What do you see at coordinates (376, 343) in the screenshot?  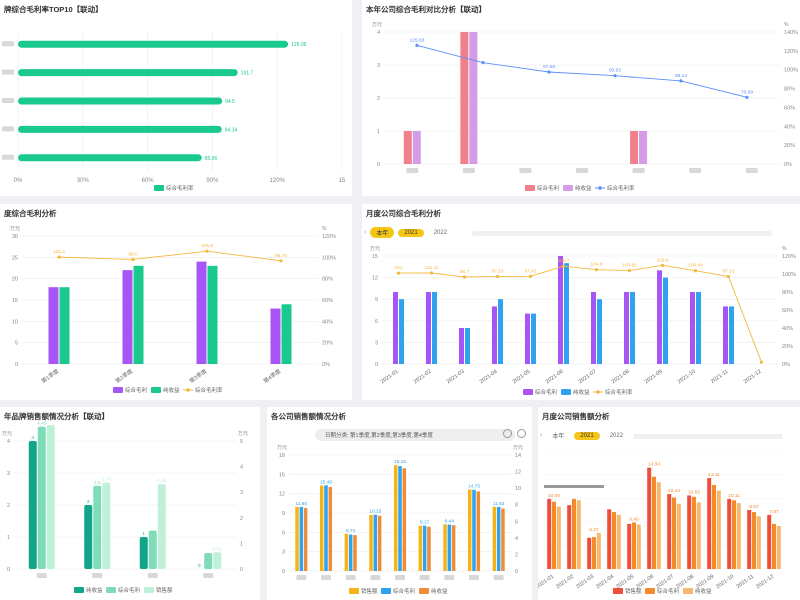 I see `y-left-tick-label: 3` at bounding box center [376, 343].